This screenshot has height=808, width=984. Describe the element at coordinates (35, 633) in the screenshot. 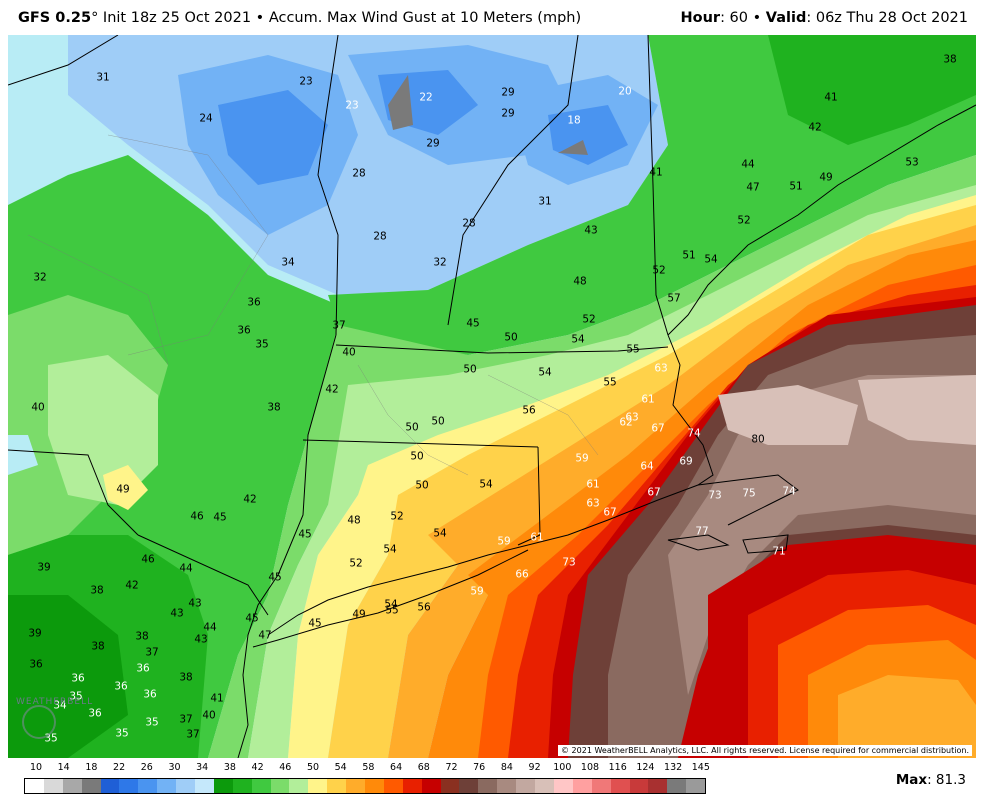

I see `wind-gust-value: 39` at that location.